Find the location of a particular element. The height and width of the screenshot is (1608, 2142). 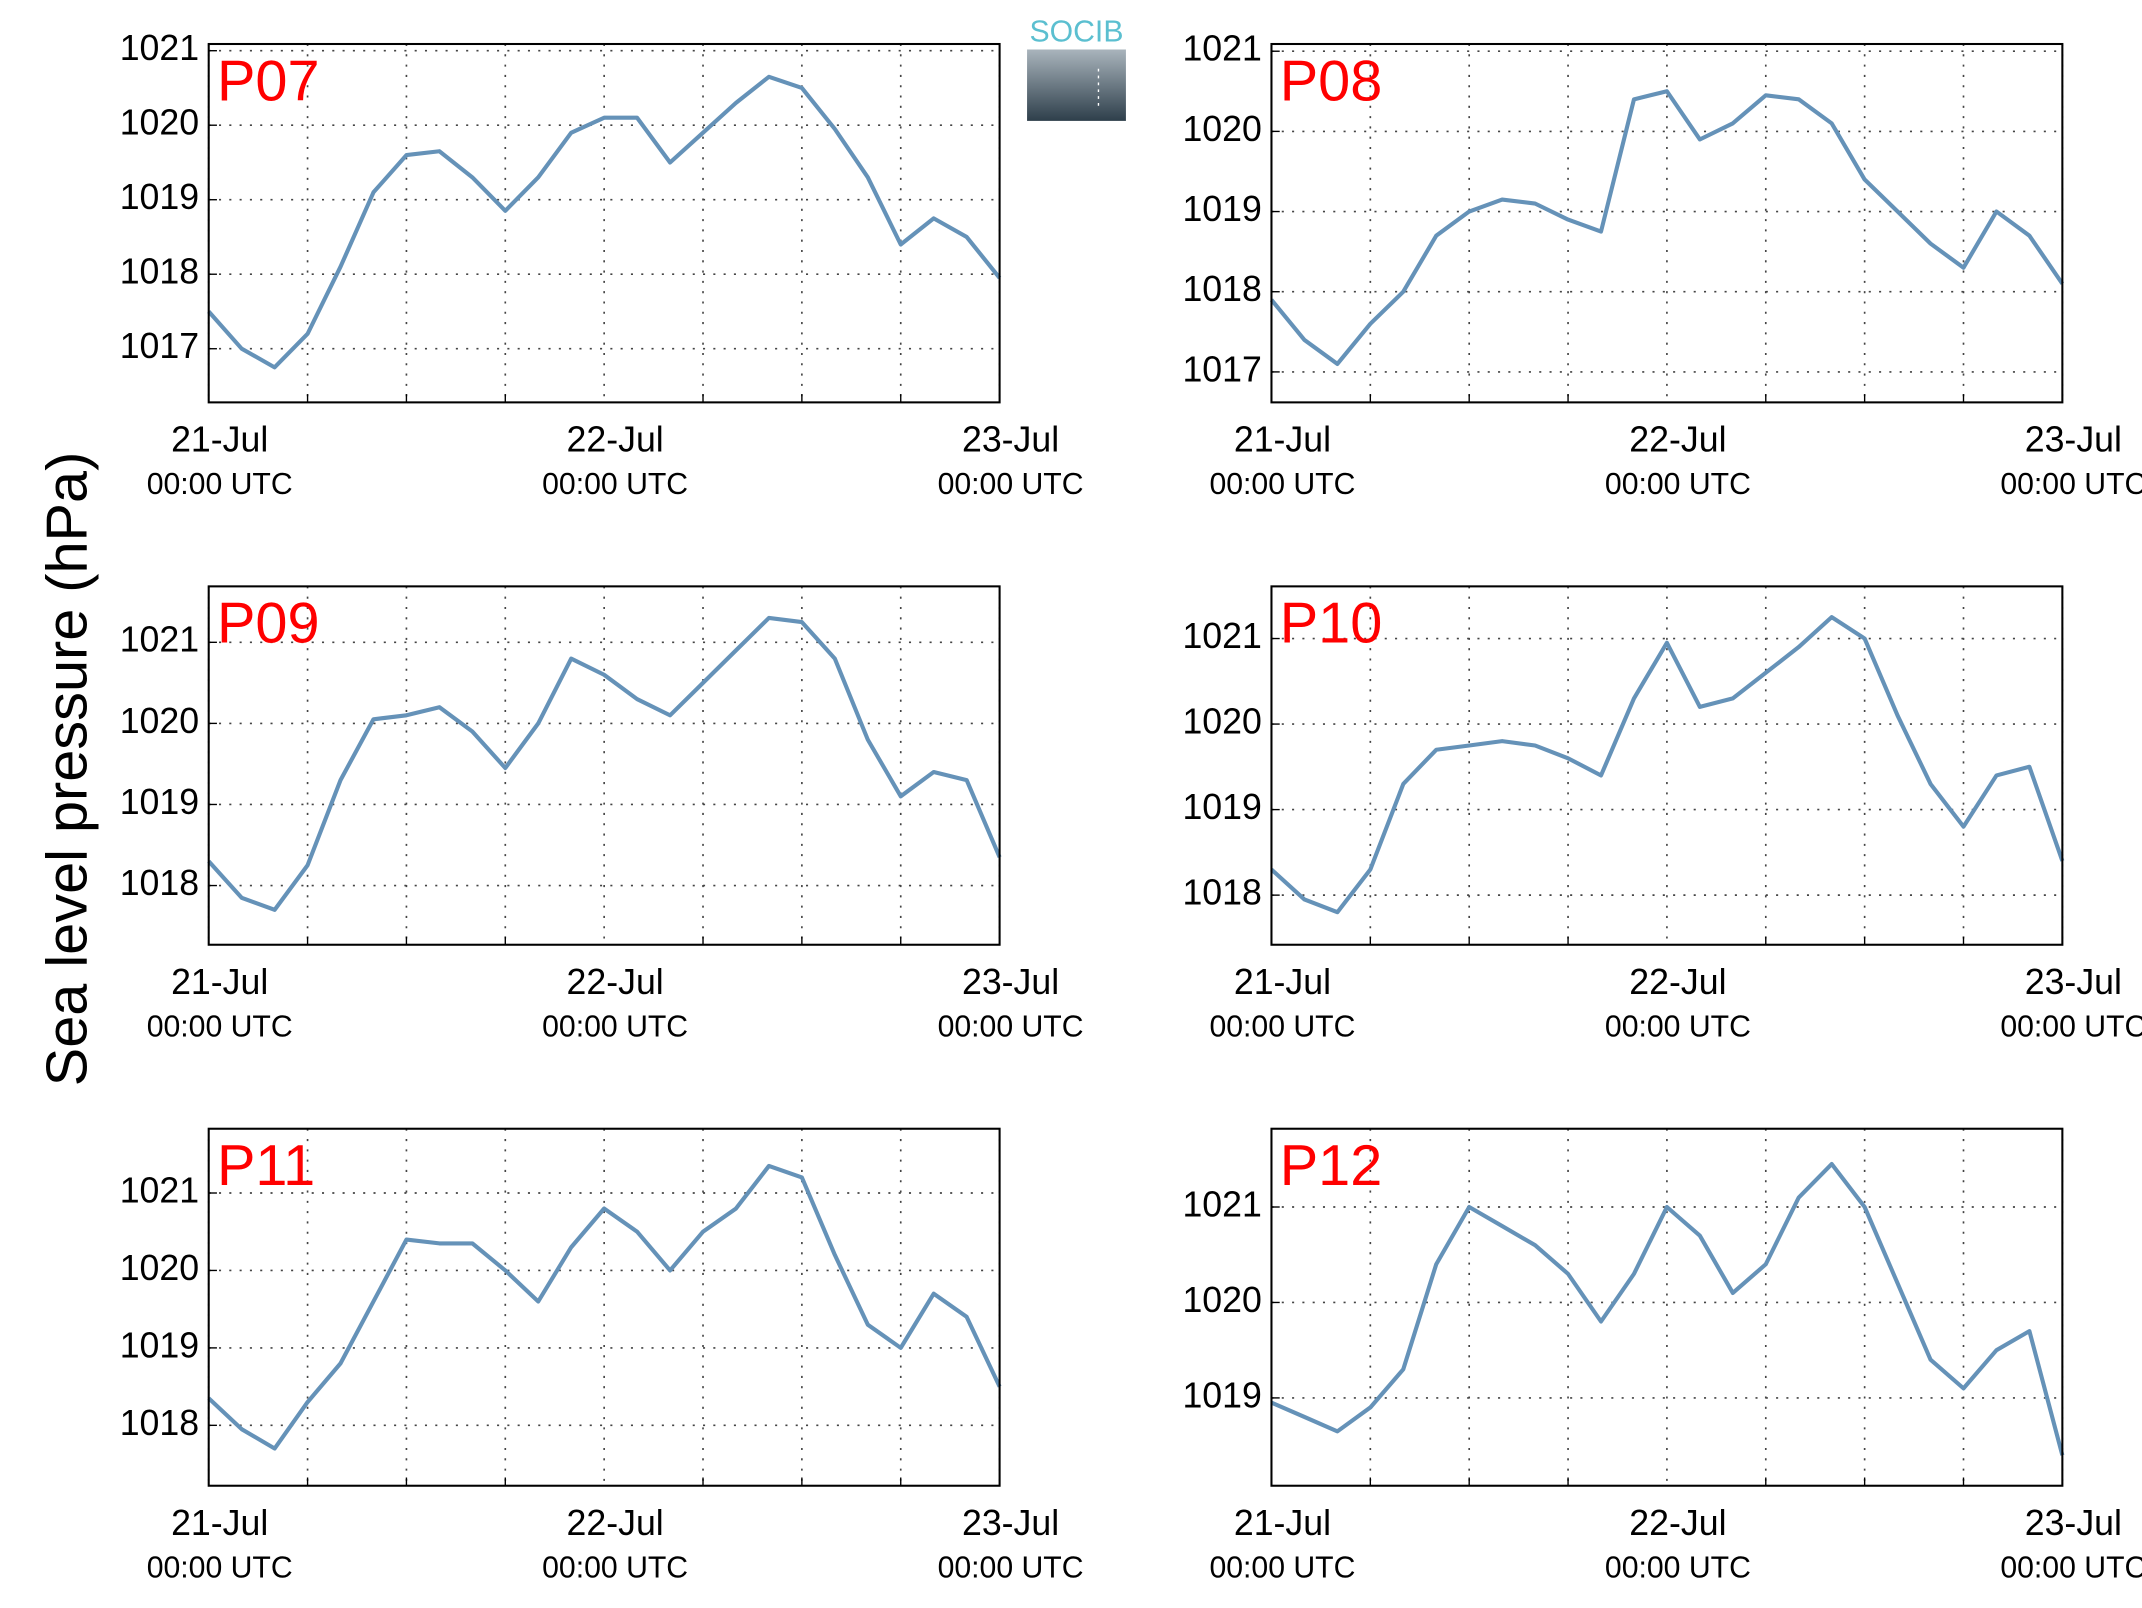

panel-title: P07 is located at coordinates (268, 81).